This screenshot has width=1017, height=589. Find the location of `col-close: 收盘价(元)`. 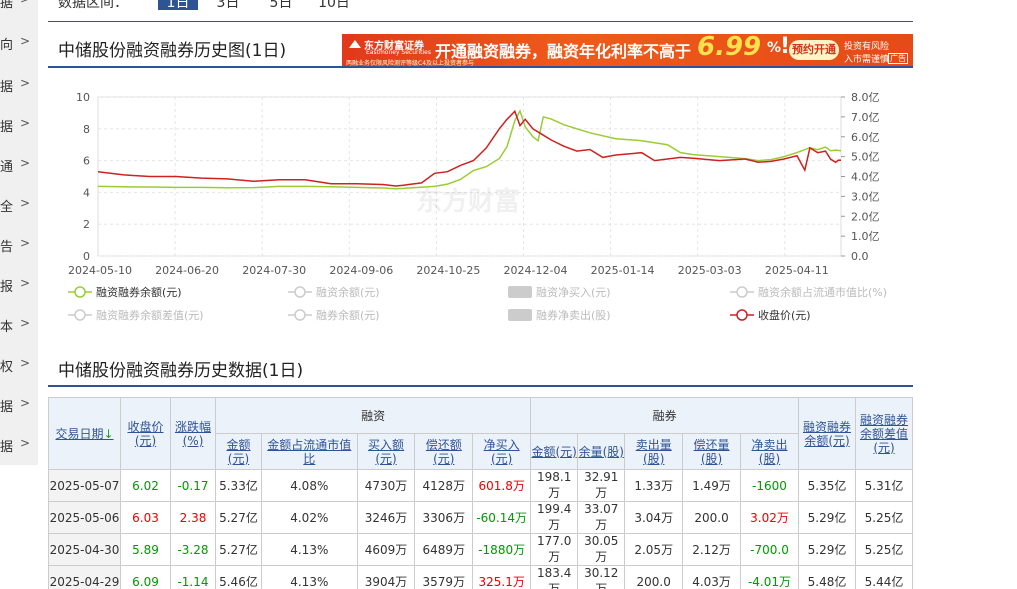

col-close: 收盘价(元) is located at coordinates (145, 433).